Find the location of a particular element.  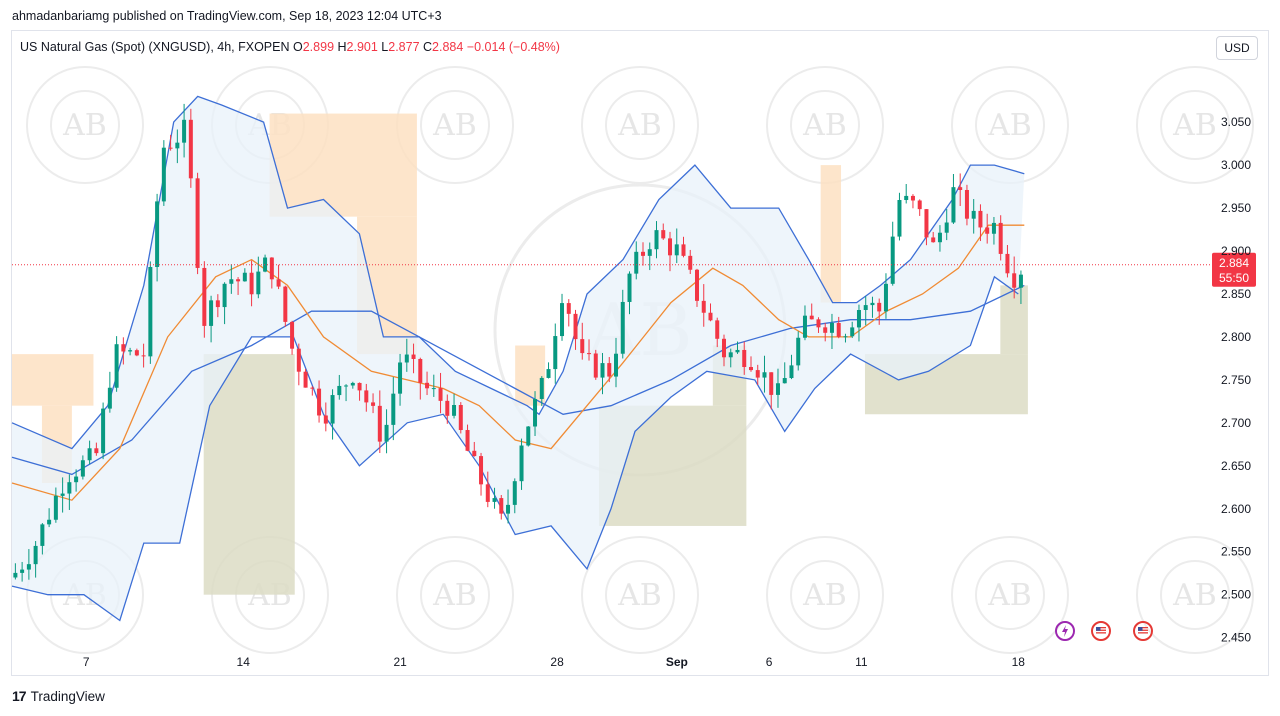

y-tick-label: 2.950 is located at coordinates (1236, 208).